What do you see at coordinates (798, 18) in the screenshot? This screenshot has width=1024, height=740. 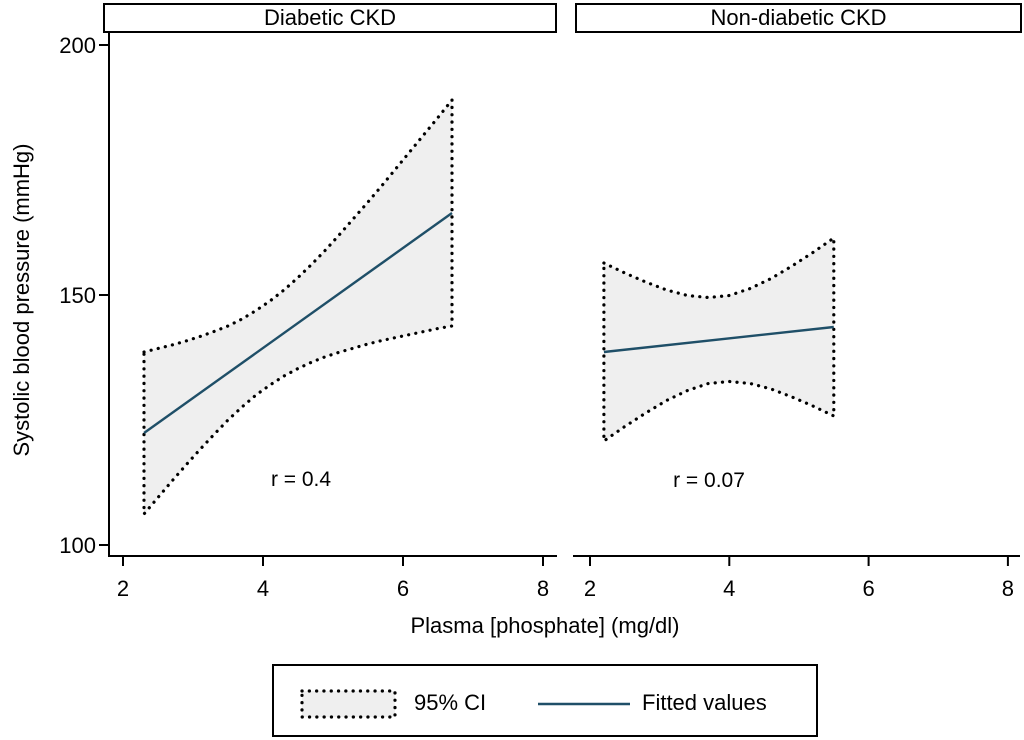 I see `panel-title-non-diabetic-ckd: Non-diabetic CKD` at bounding box center [798, 18].